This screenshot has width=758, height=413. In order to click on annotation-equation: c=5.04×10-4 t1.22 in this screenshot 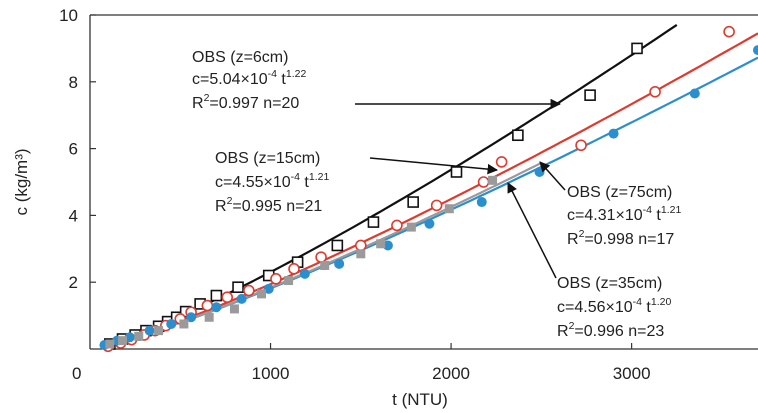, I will do `click(249, 78)`.